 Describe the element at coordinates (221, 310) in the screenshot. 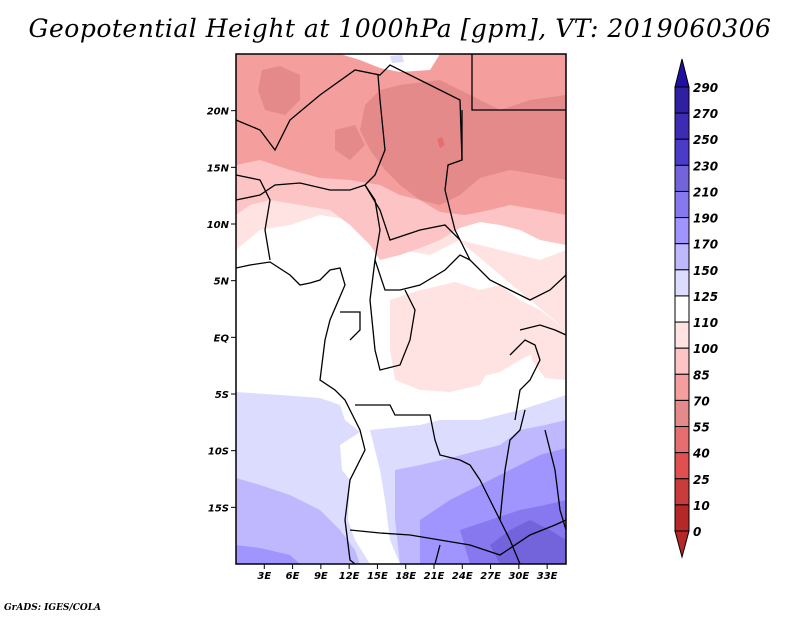

I see `y-axis: 20N 15N 10N 5N EQ 5S 10S 15S` at that location.